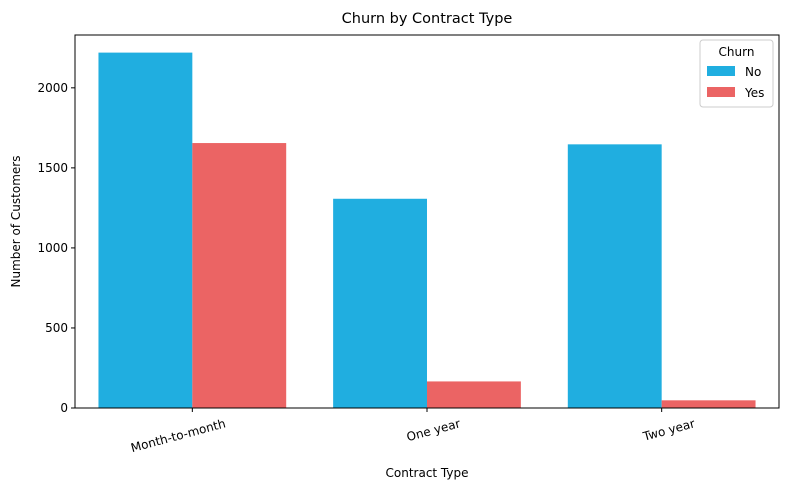  I want to click on x-tick-label: Month-to-month, so click(178, 435).